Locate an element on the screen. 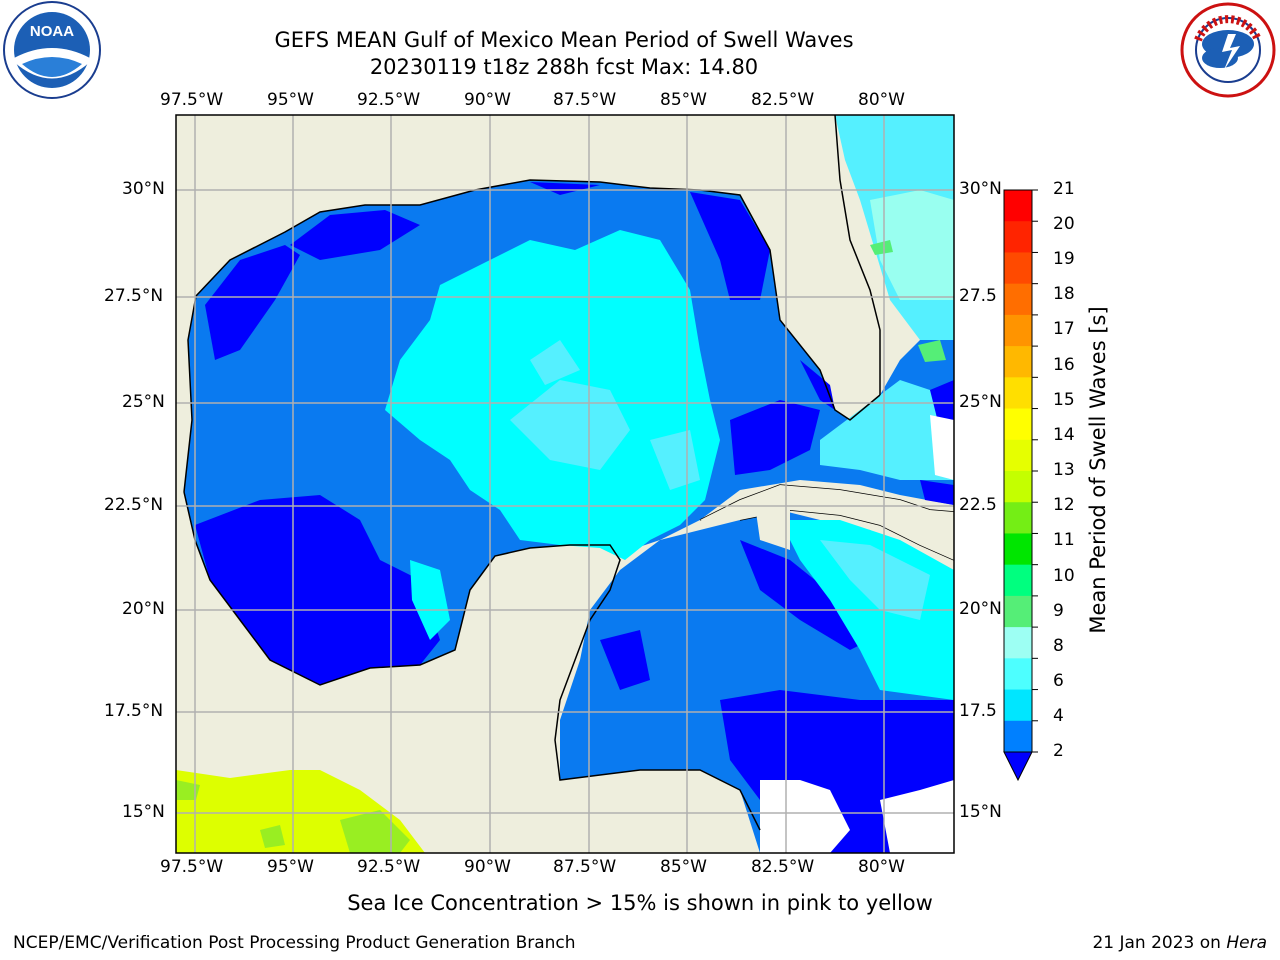  lat-tick-right: 30°N is located at coordinates (980, 189).